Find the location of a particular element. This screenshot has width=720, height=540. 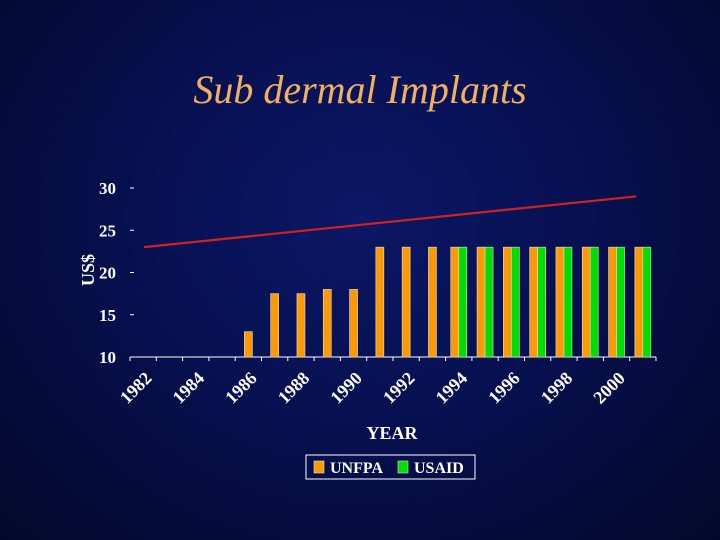

legend-label: USAID is located at coordinates (439, 468).